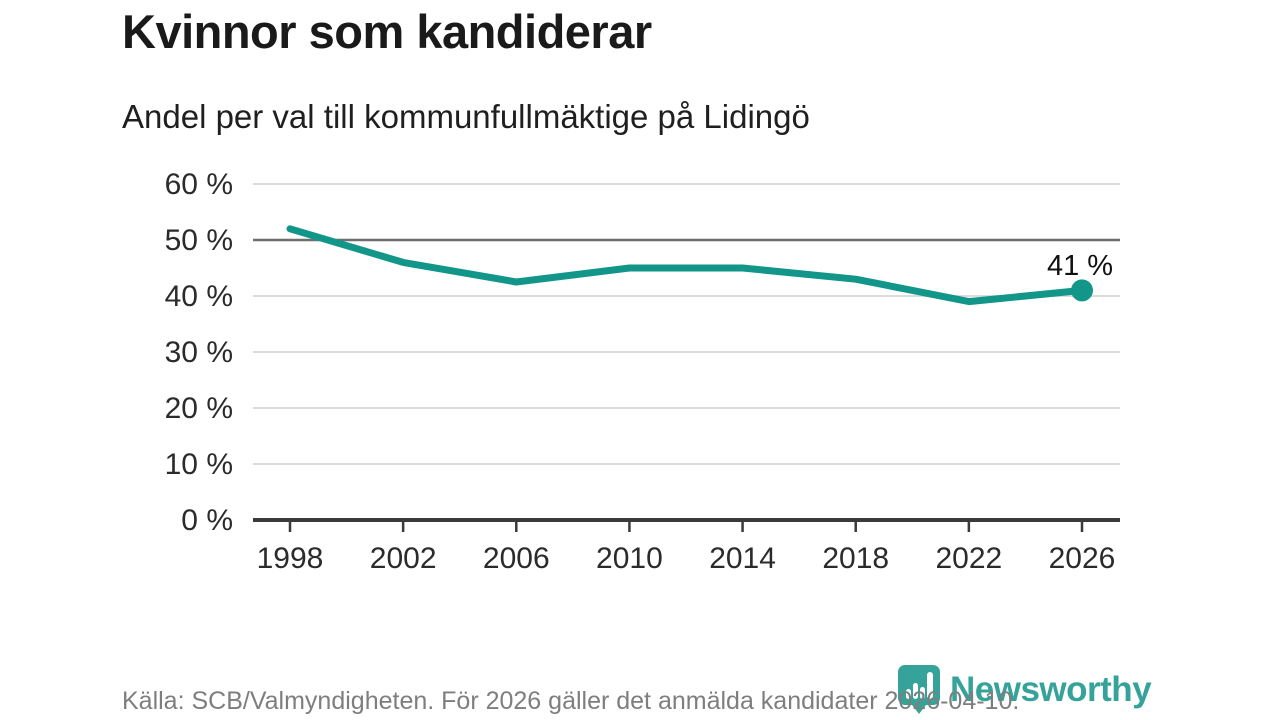  Describe the element at coordinates (1082, 558) in the screenshot. I see `x-axis-label: 2026` at that location.